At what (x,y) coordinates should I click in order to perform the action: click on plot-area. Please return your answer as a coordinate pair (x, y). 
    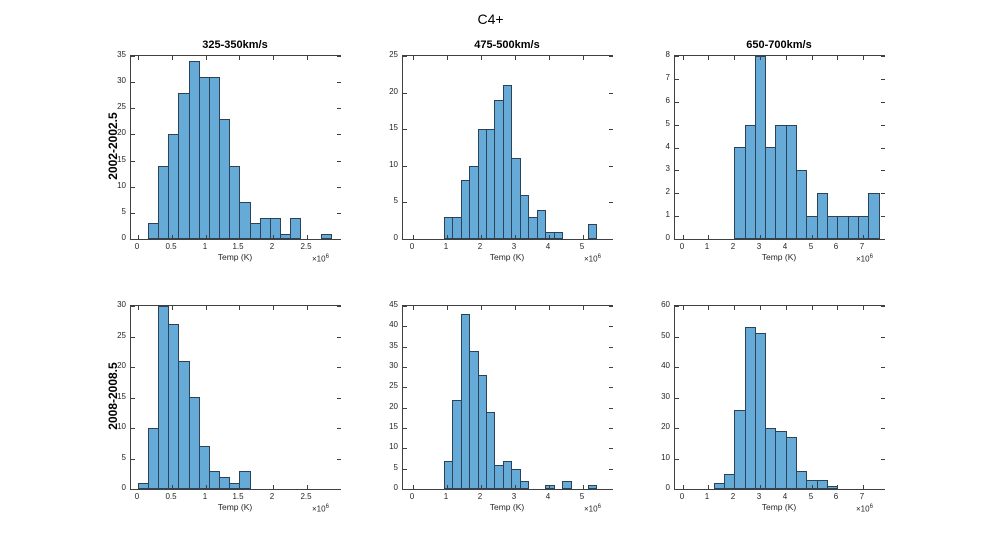
    Looking at the image, I should click on (507, 397).